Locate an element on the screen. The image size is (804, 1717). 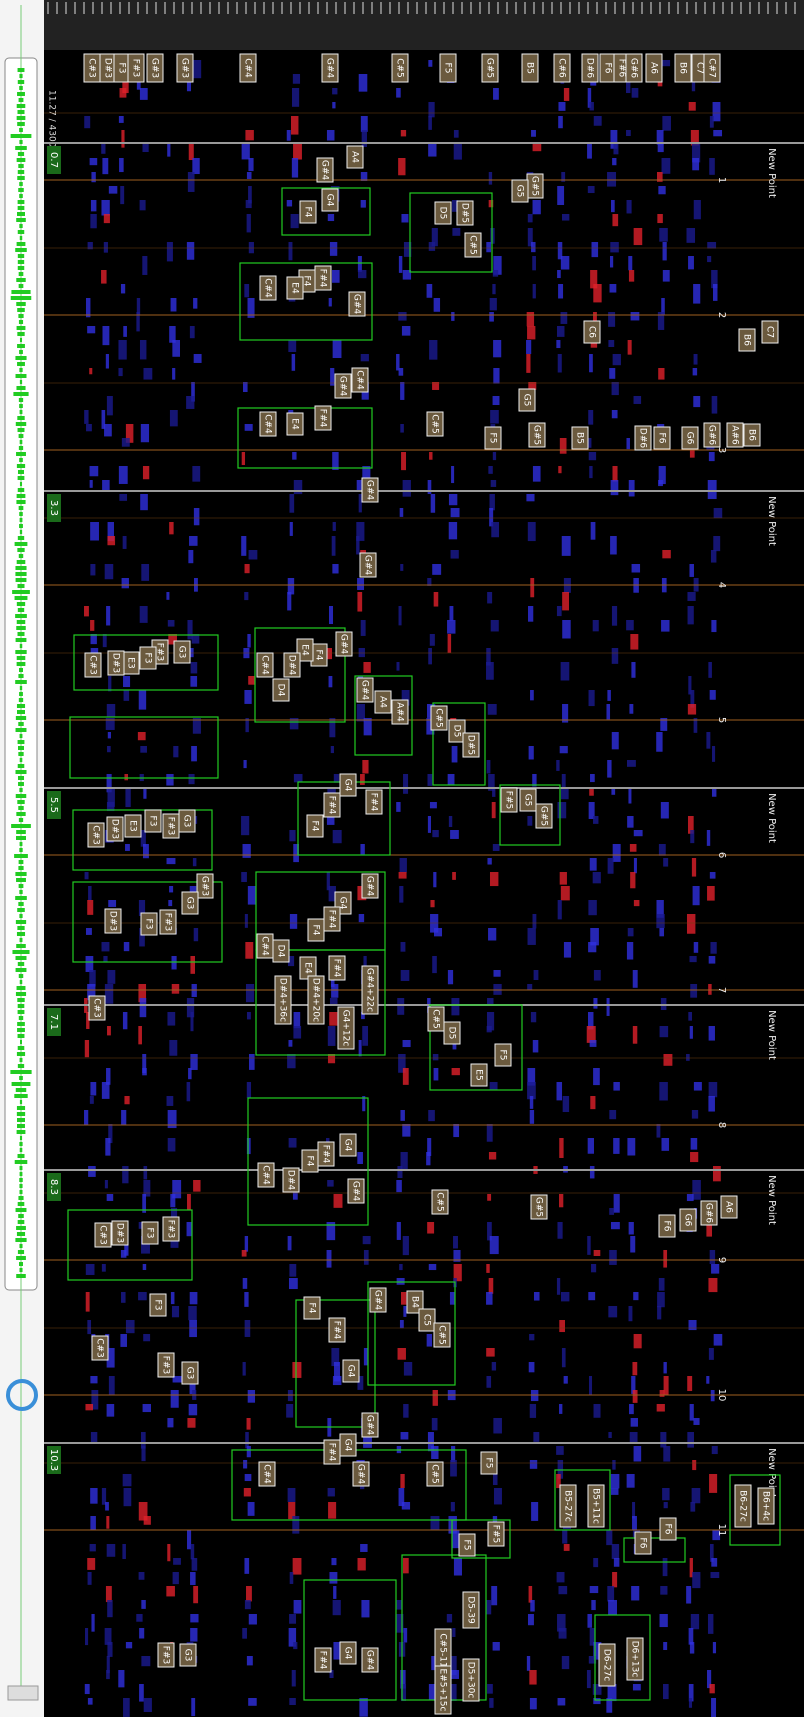
top-note: G#5 is located at coordinates (490, 68).